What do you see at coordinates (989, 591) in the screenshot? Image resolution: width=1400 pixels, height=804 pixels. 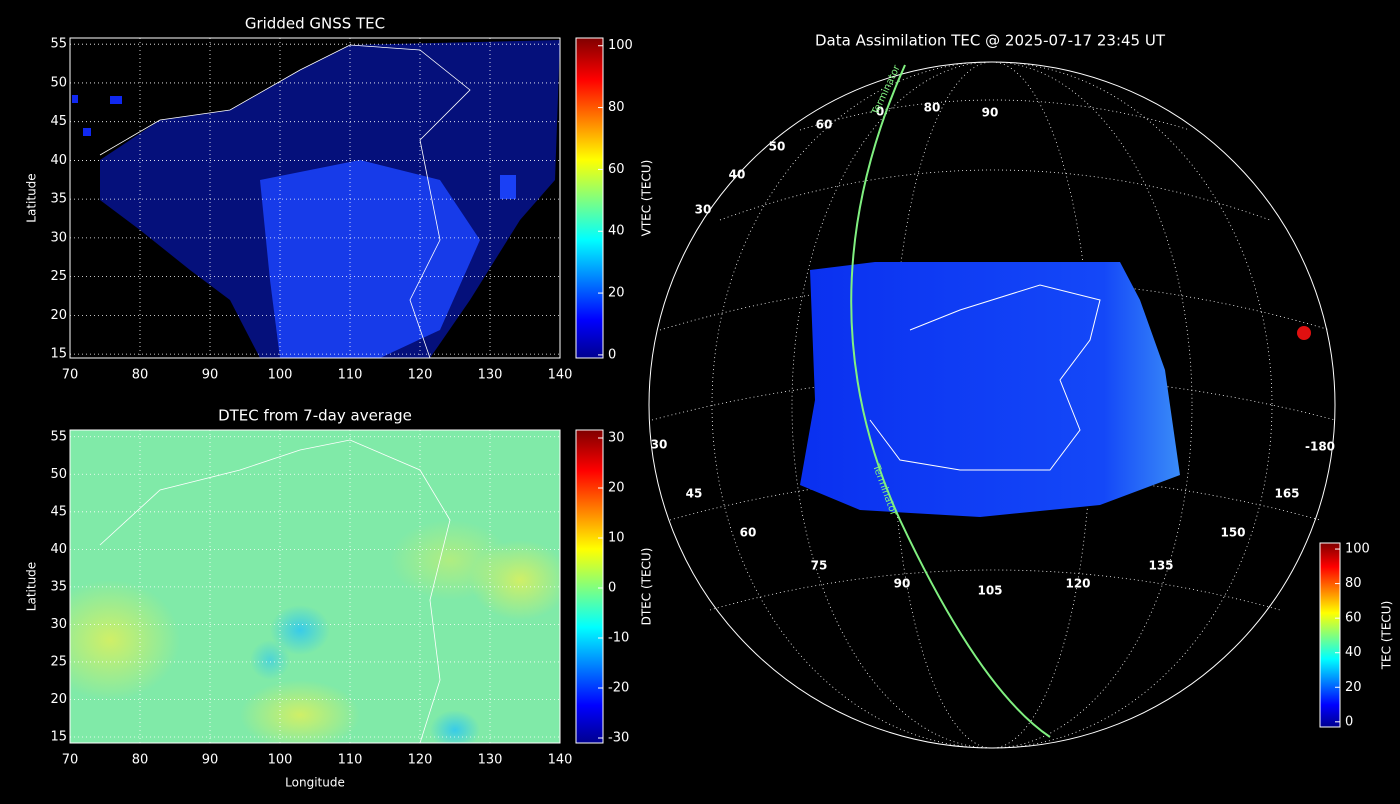 I see `grid-label: 105` at bounding box center [989, 591].